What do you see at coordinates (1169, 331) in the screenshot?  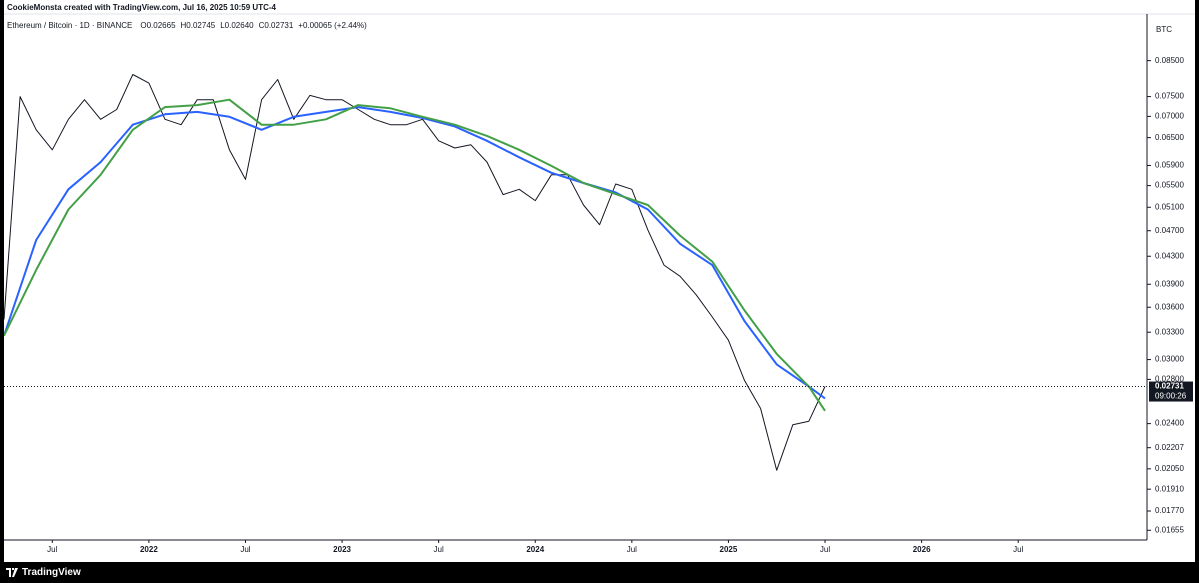 I see `y-tick-label: 0.03300` at bounding box center [1169, 331].